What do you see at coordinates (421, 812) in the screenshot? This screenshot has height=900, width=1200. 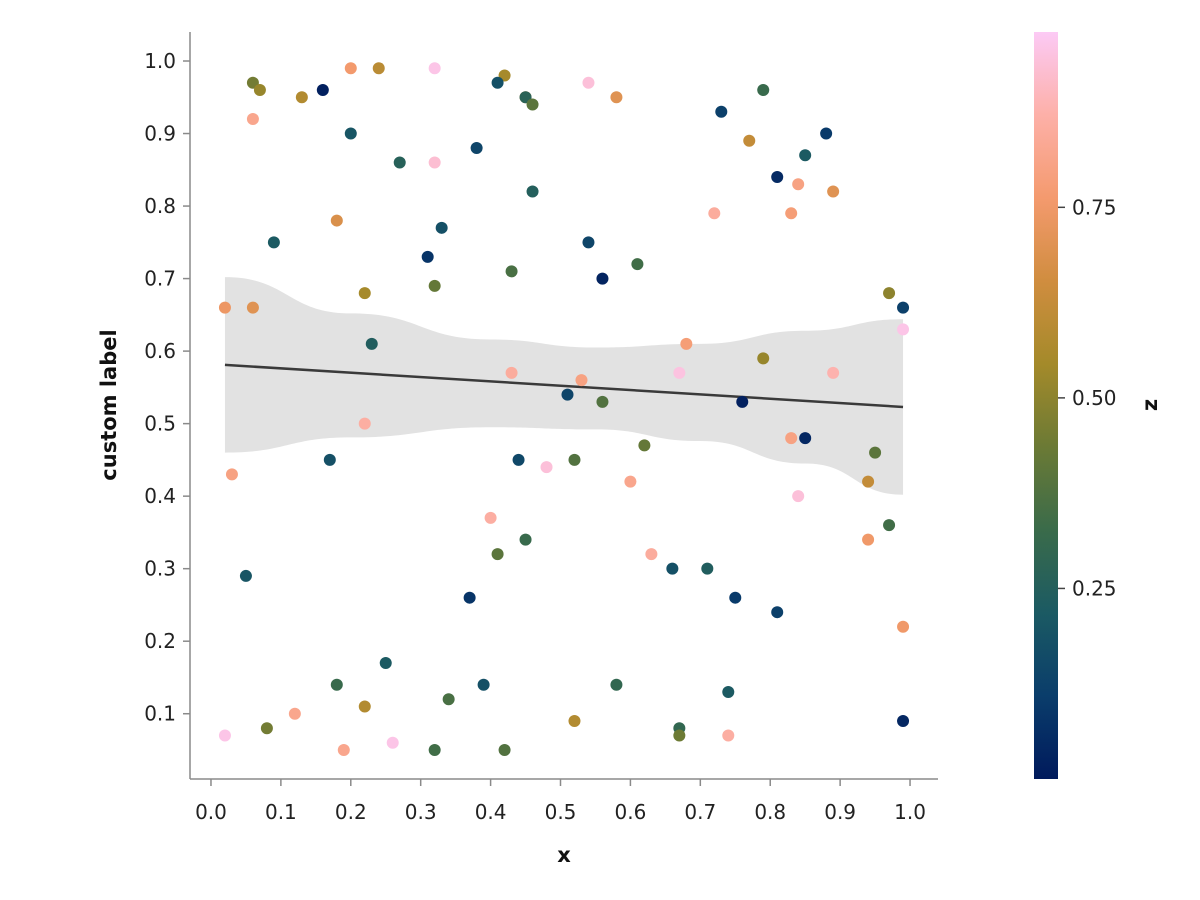 I see `x-tick-label-3: 0.3` at bounding box center [421, 812].